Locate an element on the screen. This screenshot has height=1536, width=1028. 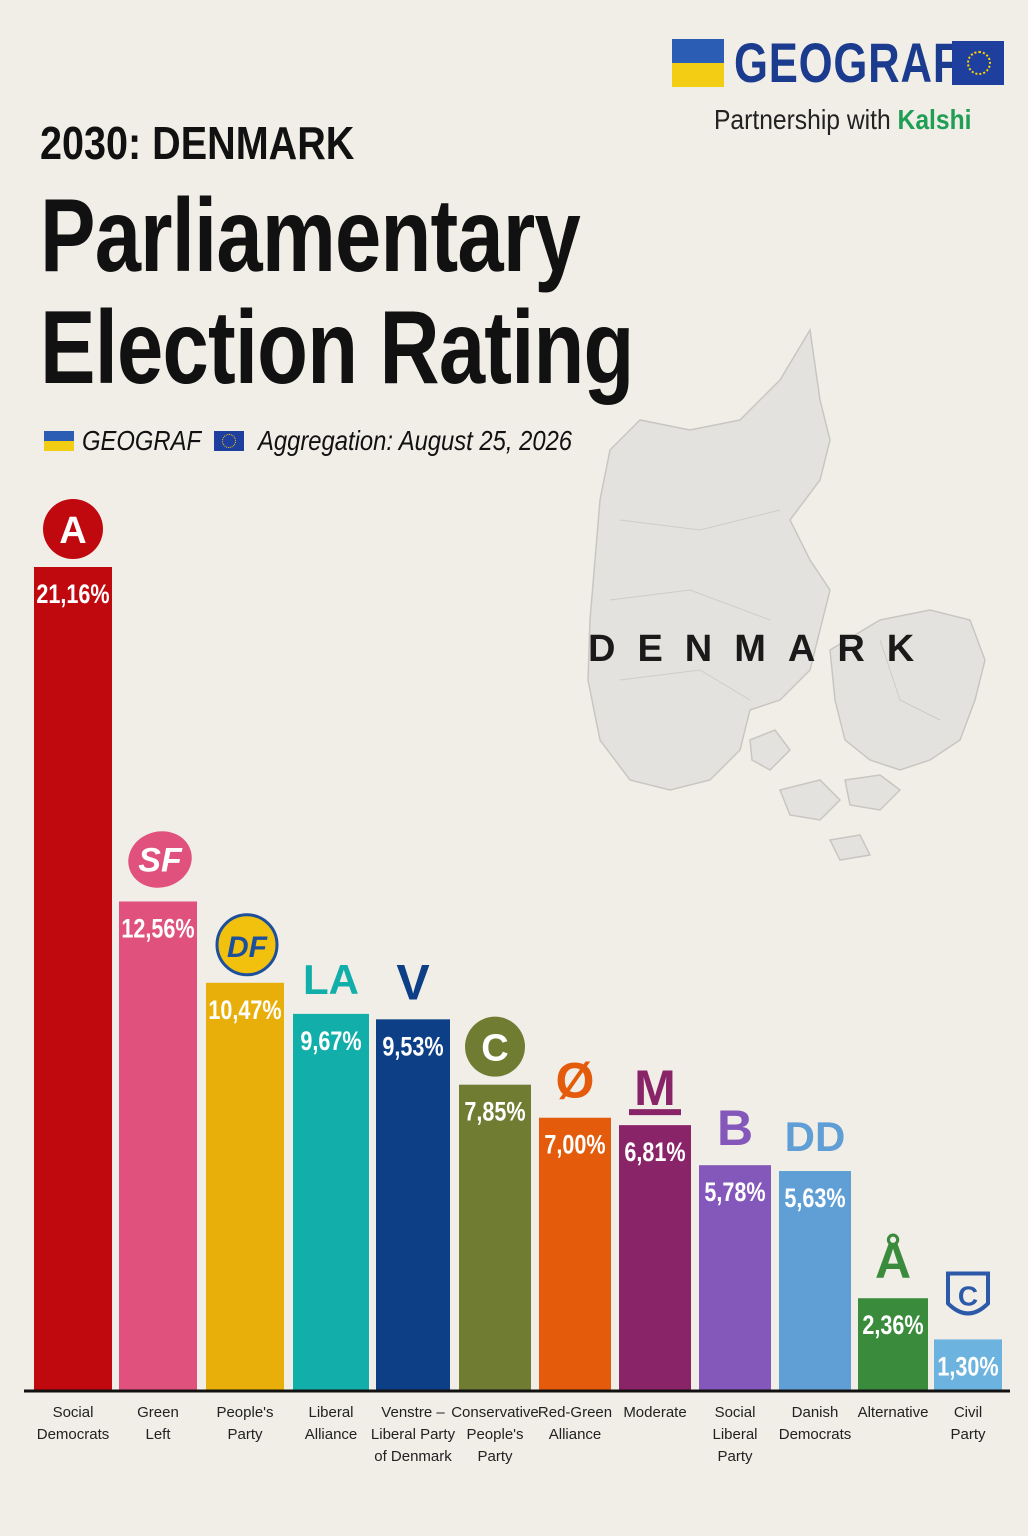
category-label-10-line-2: Democrats is located at coordinates (815, 1434).